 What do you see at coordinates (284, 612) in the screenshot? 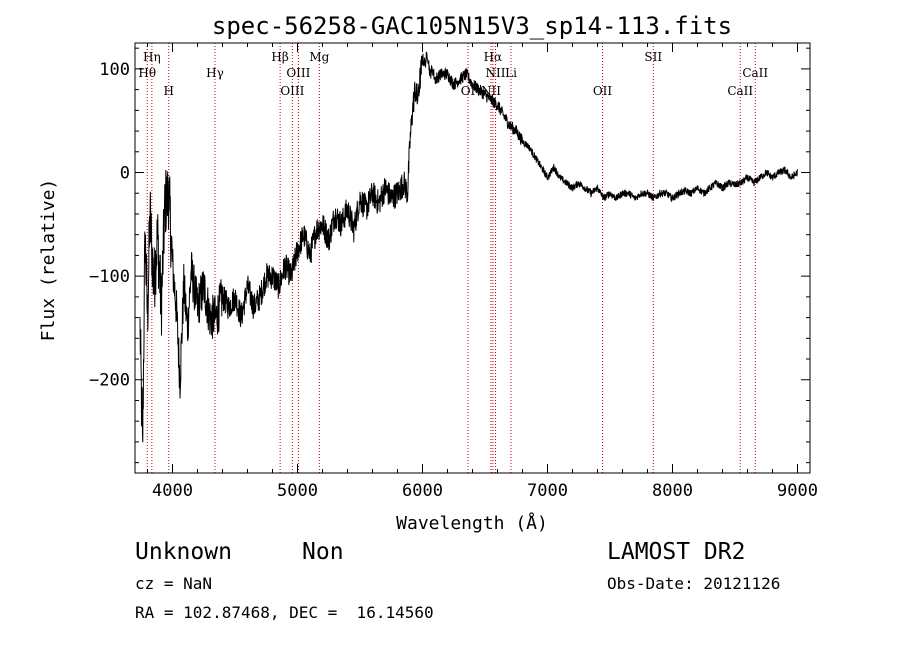
I see `sky-coordinates: RA = 102.87468, DEC = 16.14560` at bounding box center [284, 612].